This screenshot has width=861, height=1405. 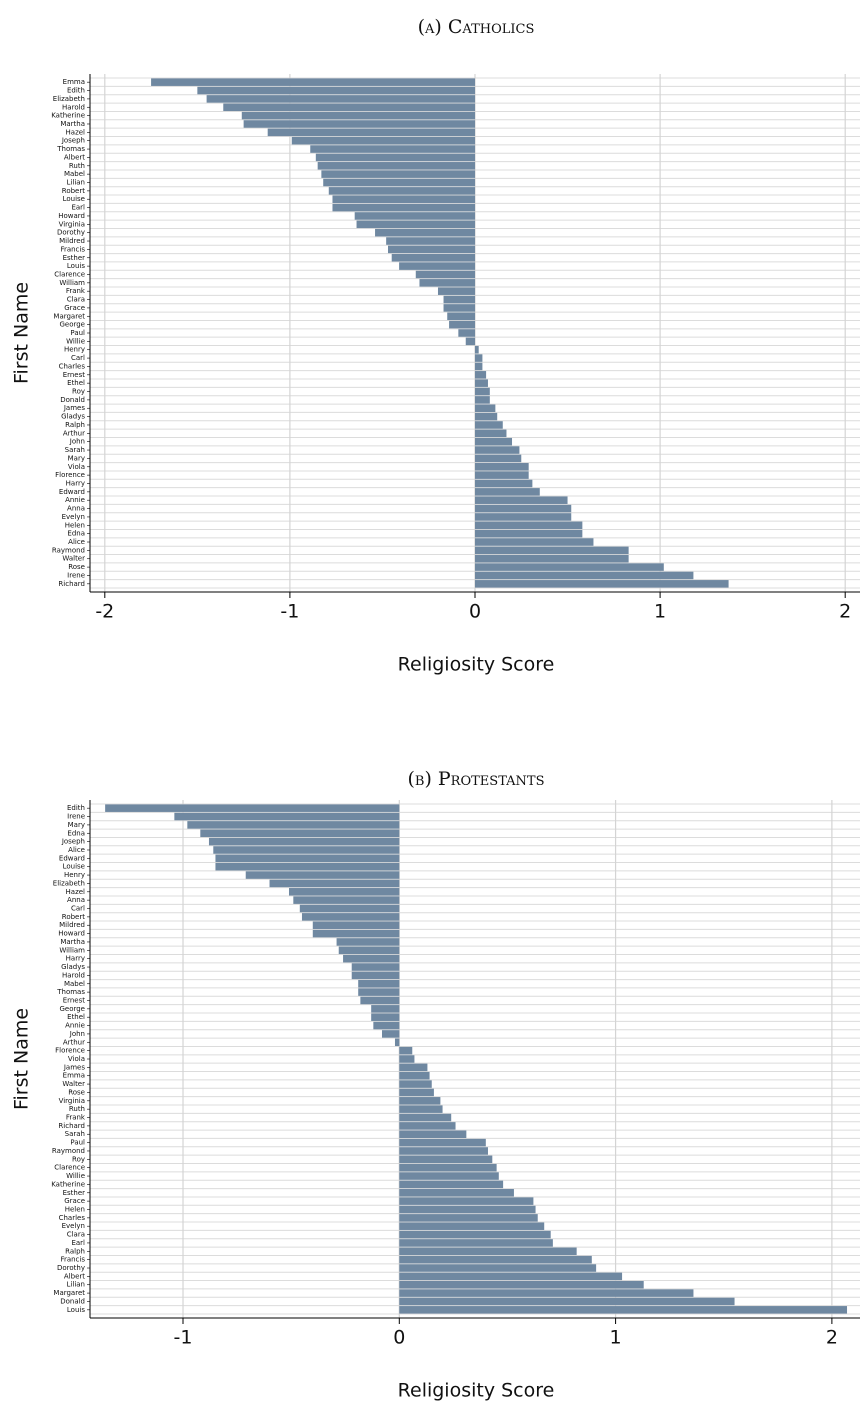 What do you see at coordinates (76, 808) in the screenshot?
I see `y-tick-label: Edith` at bounding box center [76, 808].